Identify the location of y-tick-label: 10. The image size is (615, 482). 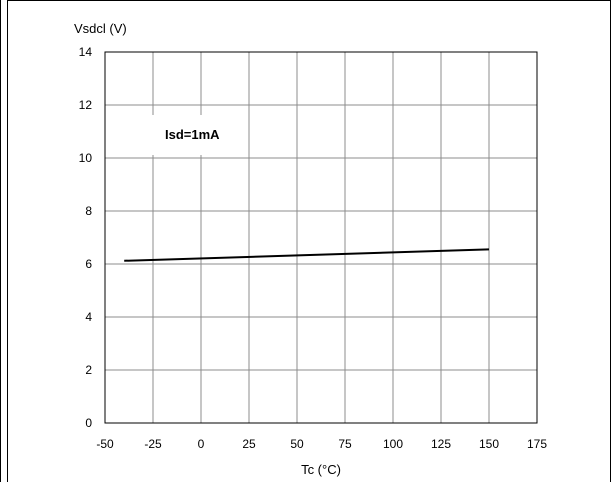
(86, 158).